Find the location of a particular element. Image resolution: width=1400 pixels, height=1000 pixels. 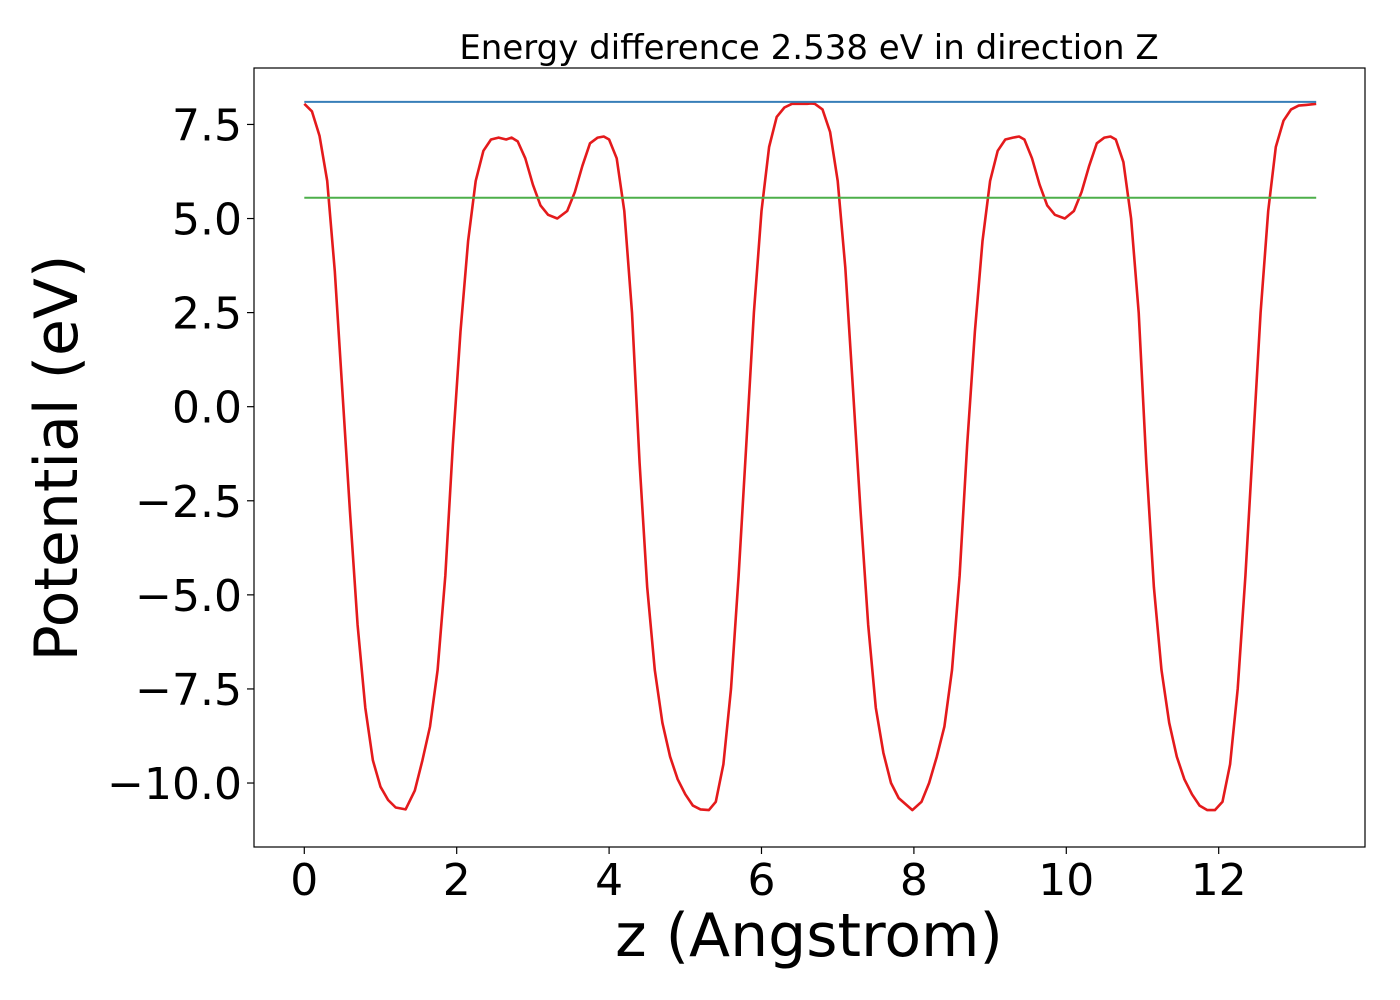

y-tick-label: −2.5 is located at coordinates (188, 502).